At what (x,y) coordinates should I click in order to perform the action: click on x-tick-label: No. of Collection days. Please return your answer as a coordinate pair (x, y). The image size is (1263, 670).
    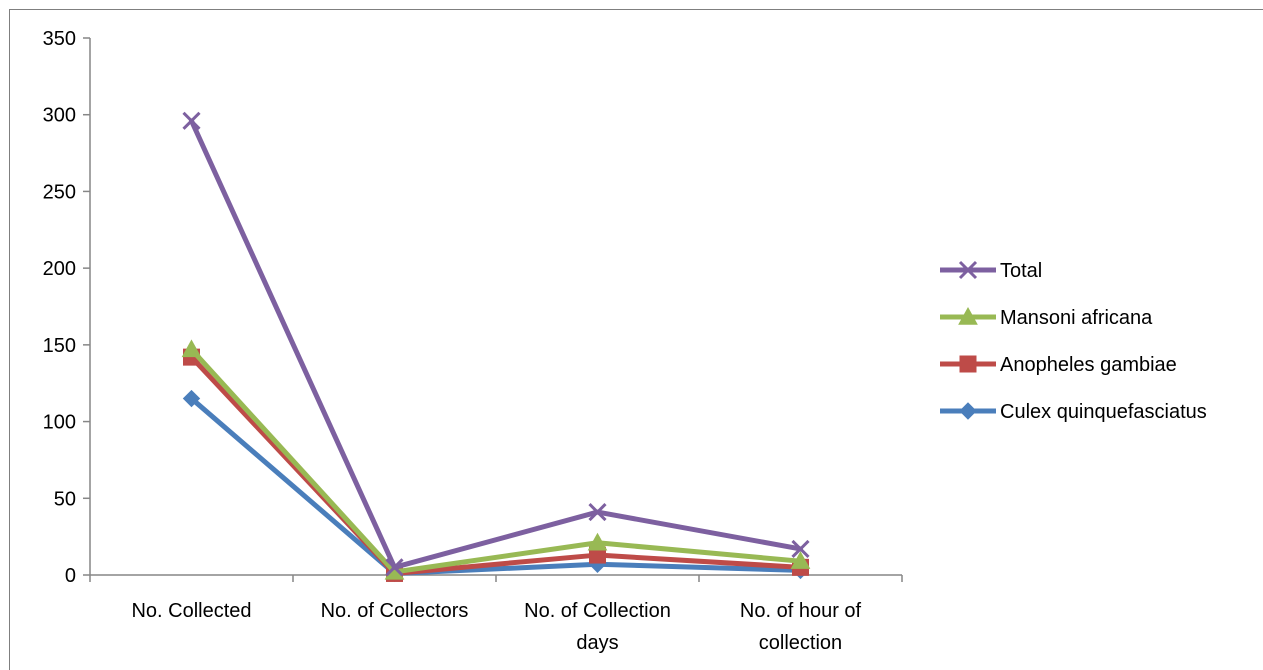
    Looking at the image, I should click on (597, 627).